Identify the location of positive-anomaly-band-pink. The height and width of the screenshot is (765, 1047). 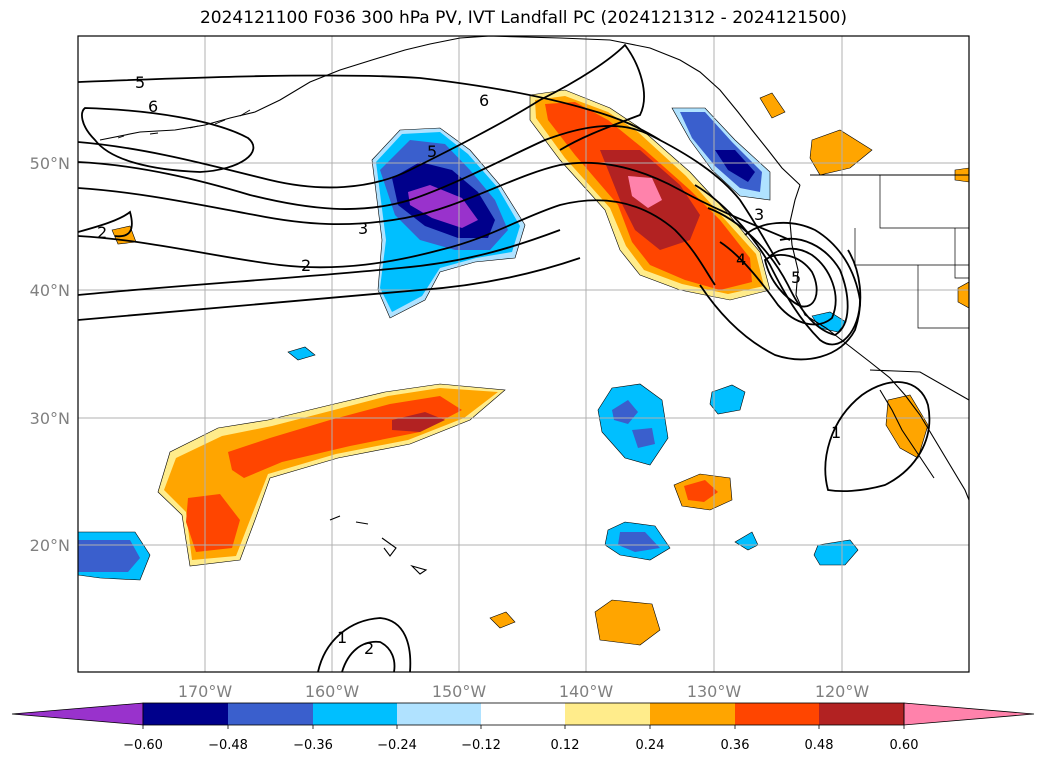
(645, 192).